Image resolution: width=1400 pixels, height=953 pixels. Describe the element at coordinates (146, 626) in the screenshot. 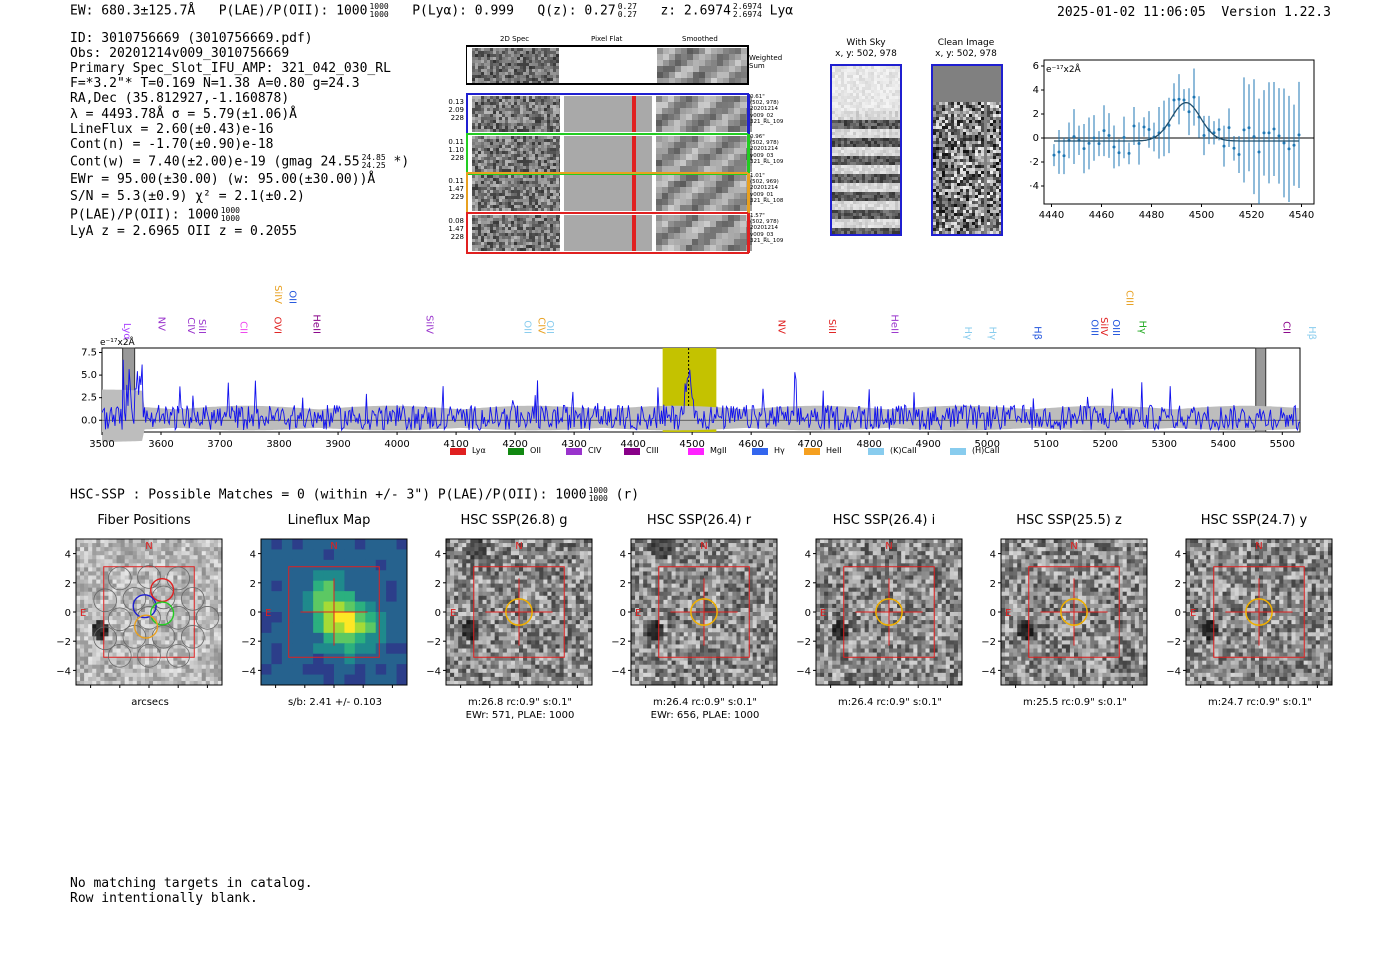

I see `fiber-orange` at that location.